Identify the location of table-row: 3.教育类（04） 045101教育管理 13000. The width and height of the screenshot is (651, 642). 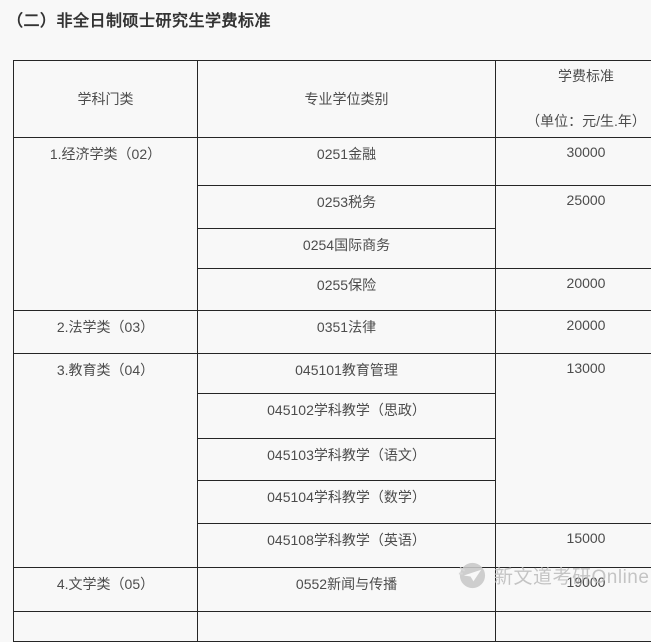
(332, 374).